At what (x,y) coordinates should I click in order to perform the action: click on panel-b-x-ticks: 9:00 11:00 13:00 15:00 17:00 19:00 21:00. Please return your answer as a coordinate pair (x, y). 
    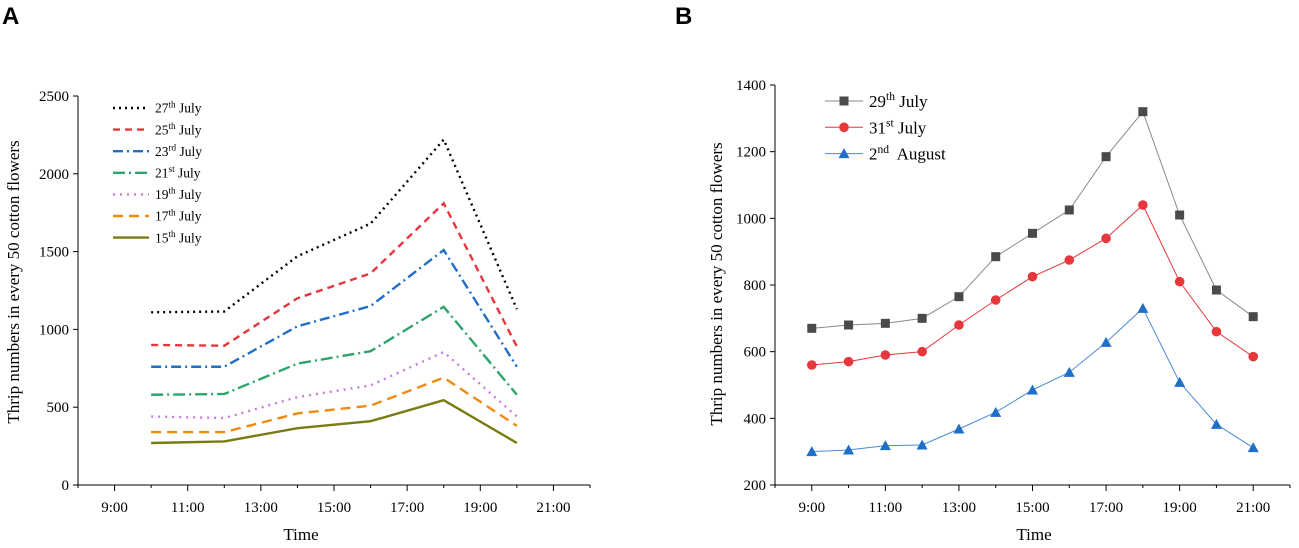
    Looking at the image, I should click on (1032, 500).